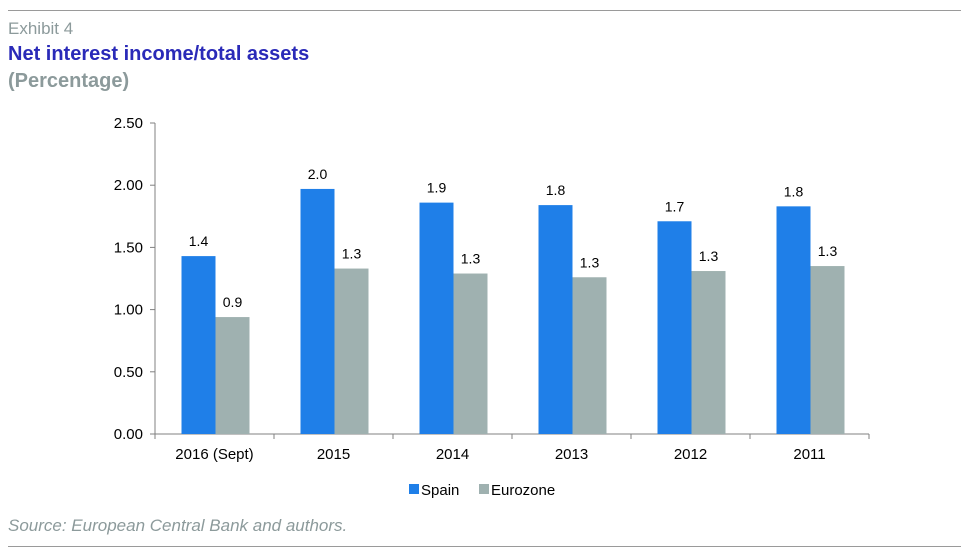  Describe the element at coordinates (41, 28) in the screenshot. I see `exhibit-label: Exhibit 4` at that location.